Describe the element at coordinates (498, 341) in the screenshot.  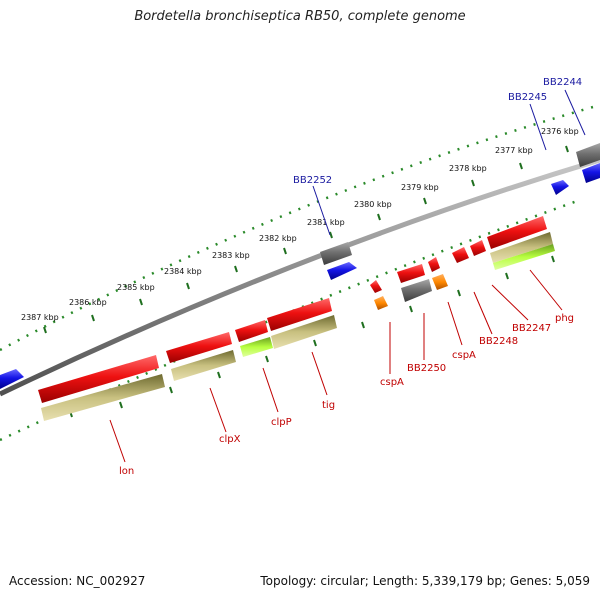
I see `gene-label-bb2248: BB2248` at that location.